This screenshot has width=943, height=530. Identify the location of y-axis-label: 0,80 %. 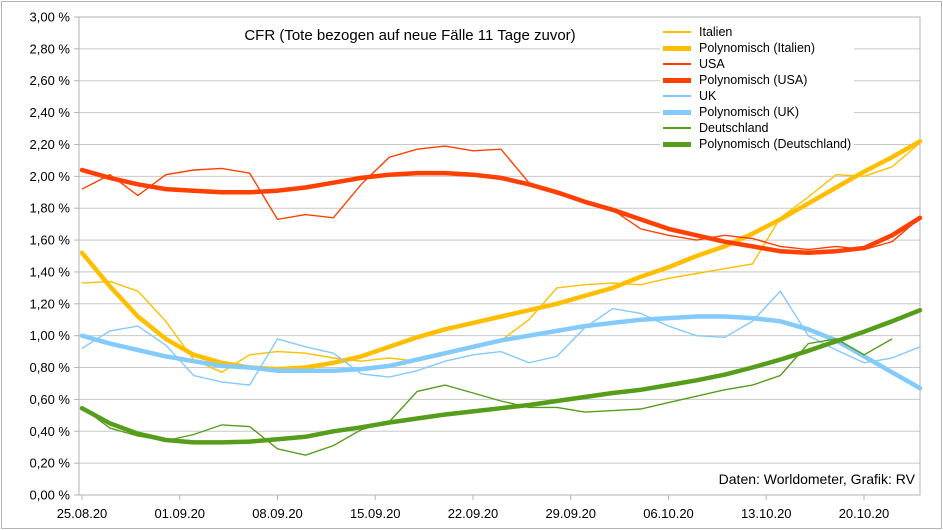
(50, 367).